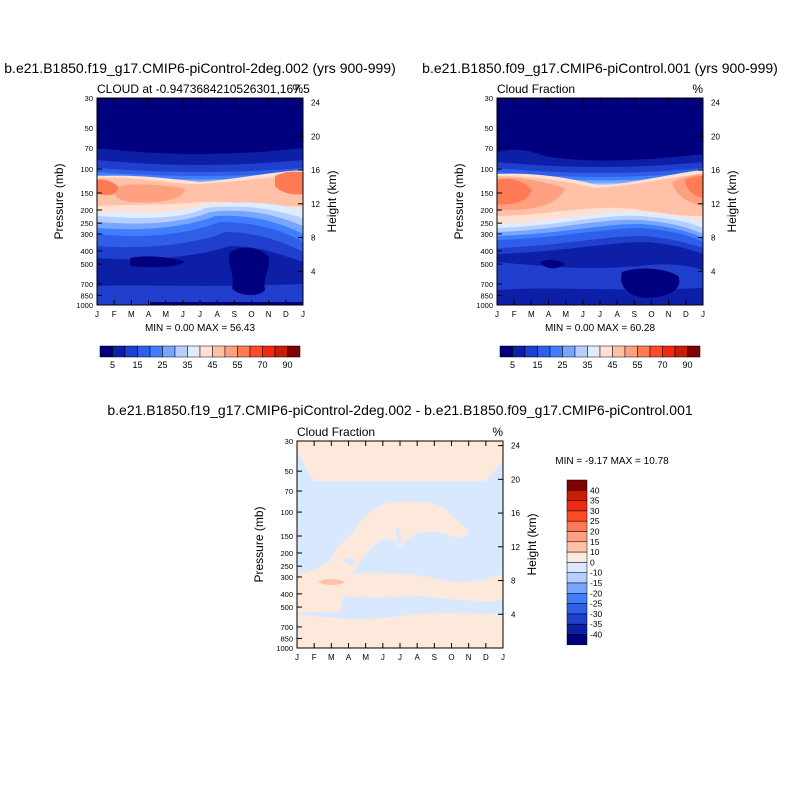  I want to click on y-tick-label: 700, so click(486, 284).